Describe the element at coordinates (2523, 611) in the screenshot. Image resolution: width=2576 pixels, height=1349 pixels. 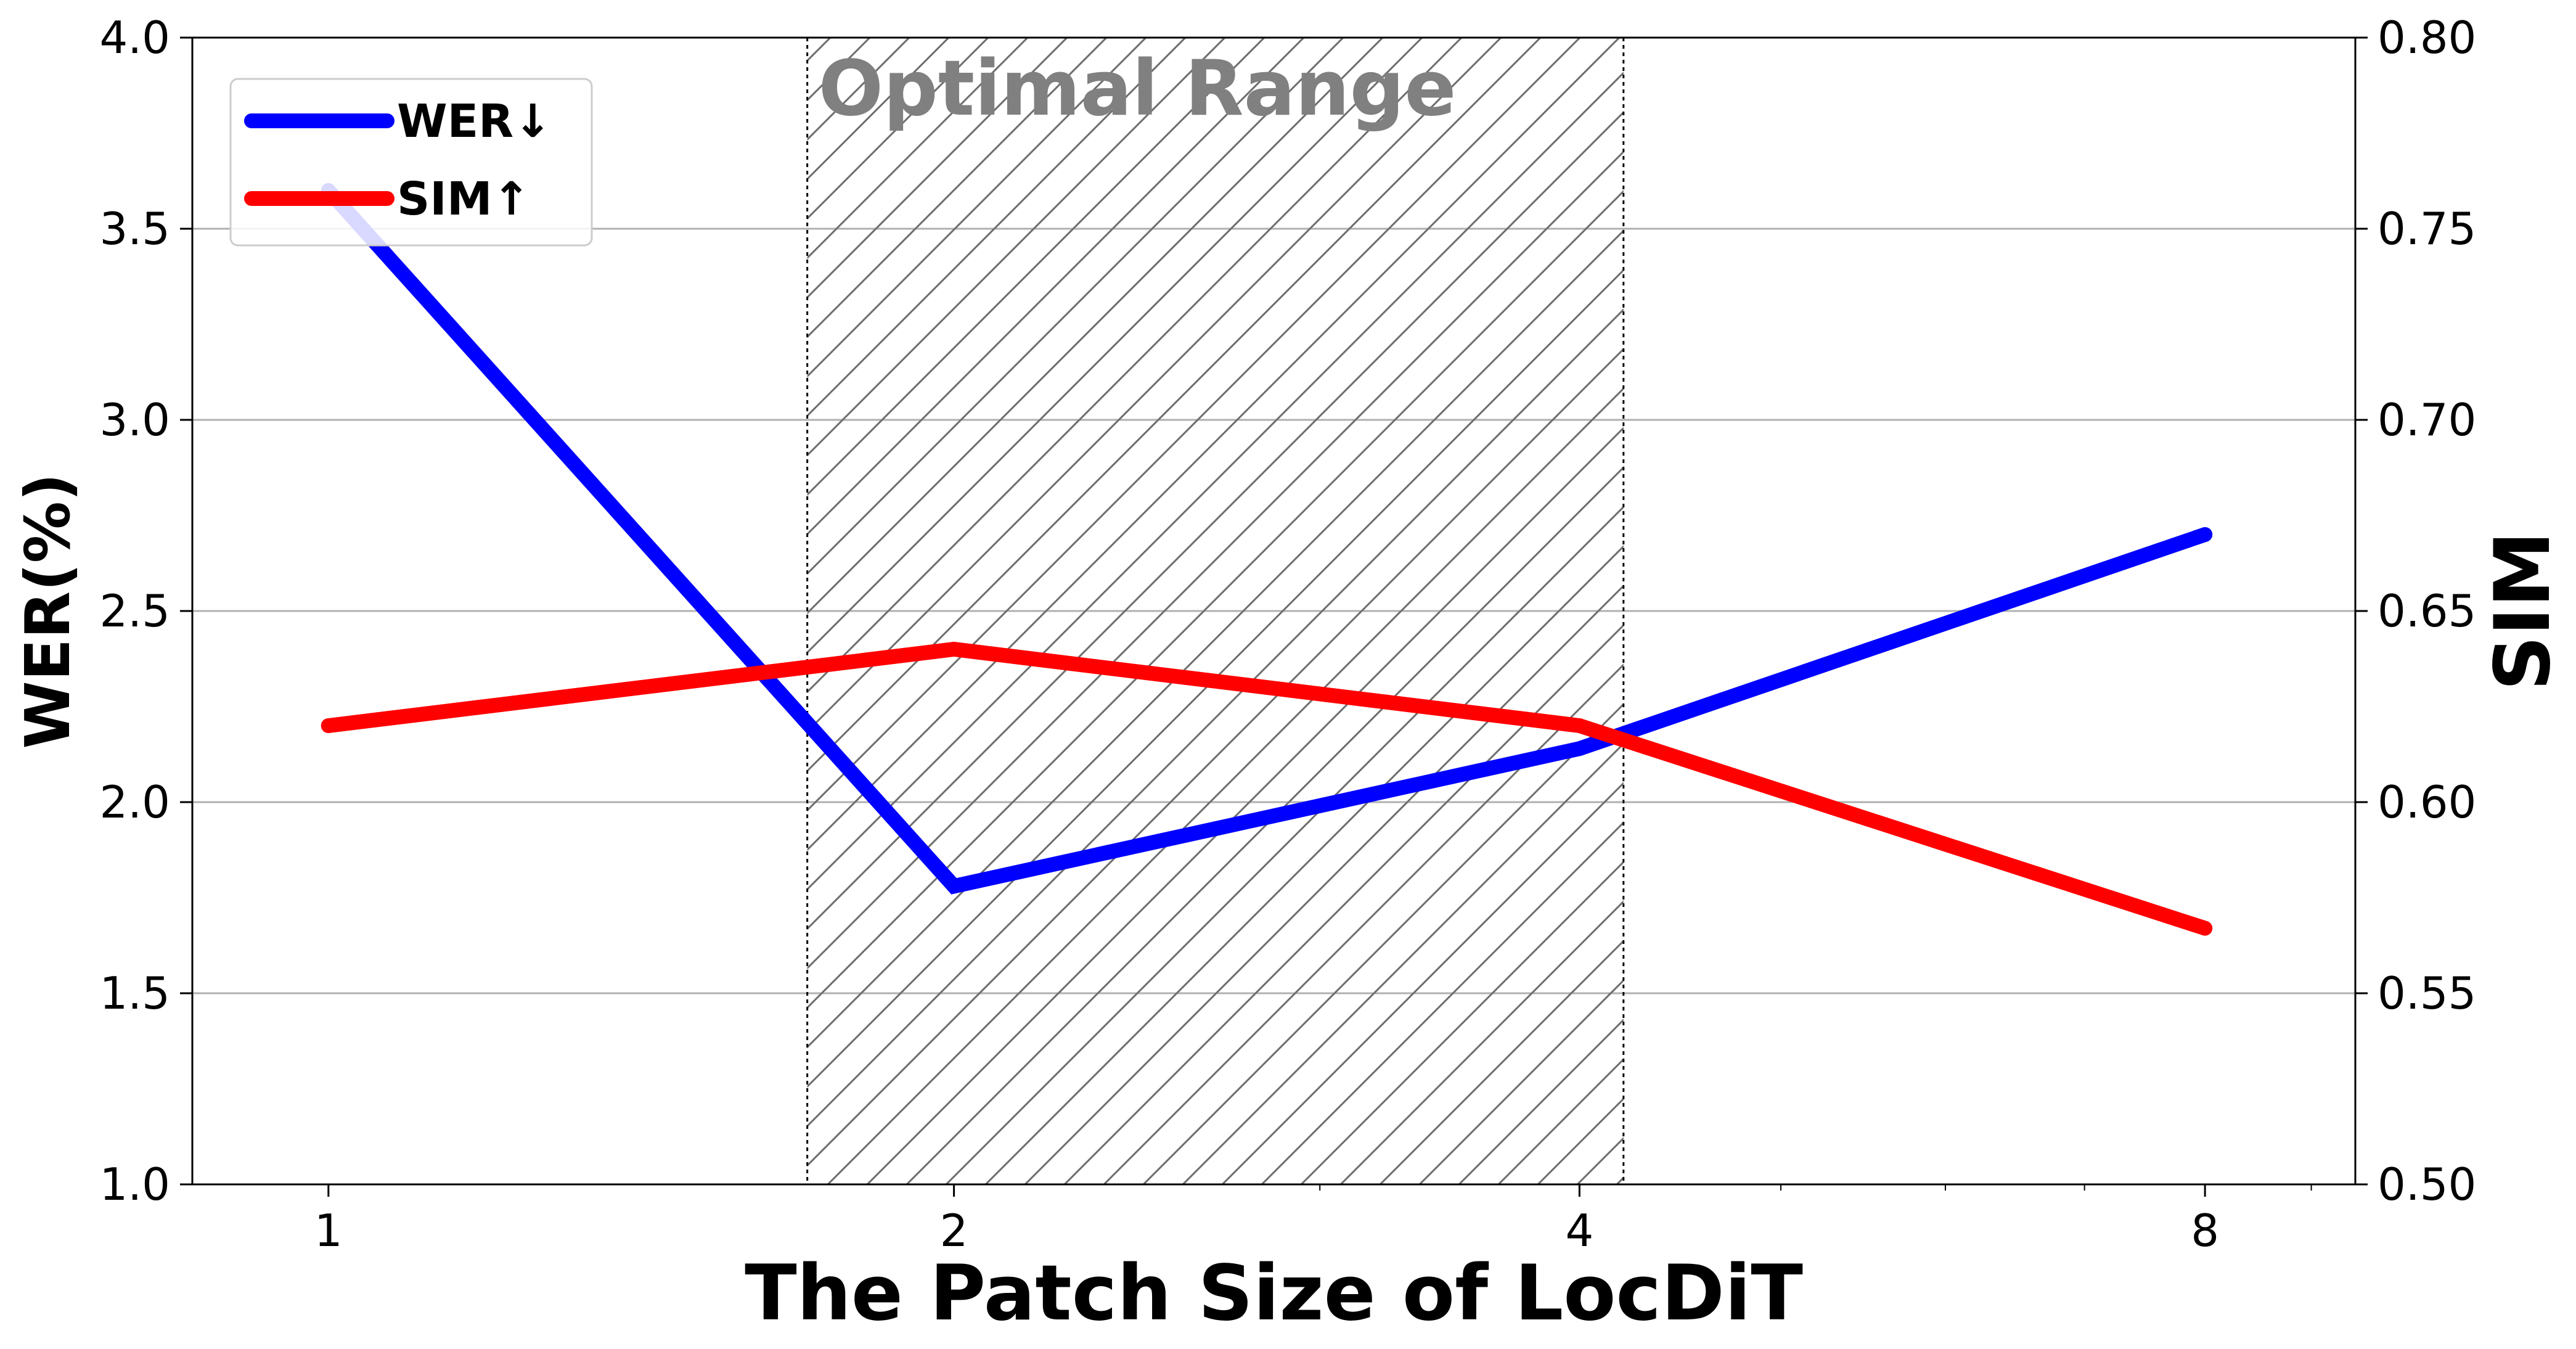
I see `y-axis-right-title: SIM` at that location.